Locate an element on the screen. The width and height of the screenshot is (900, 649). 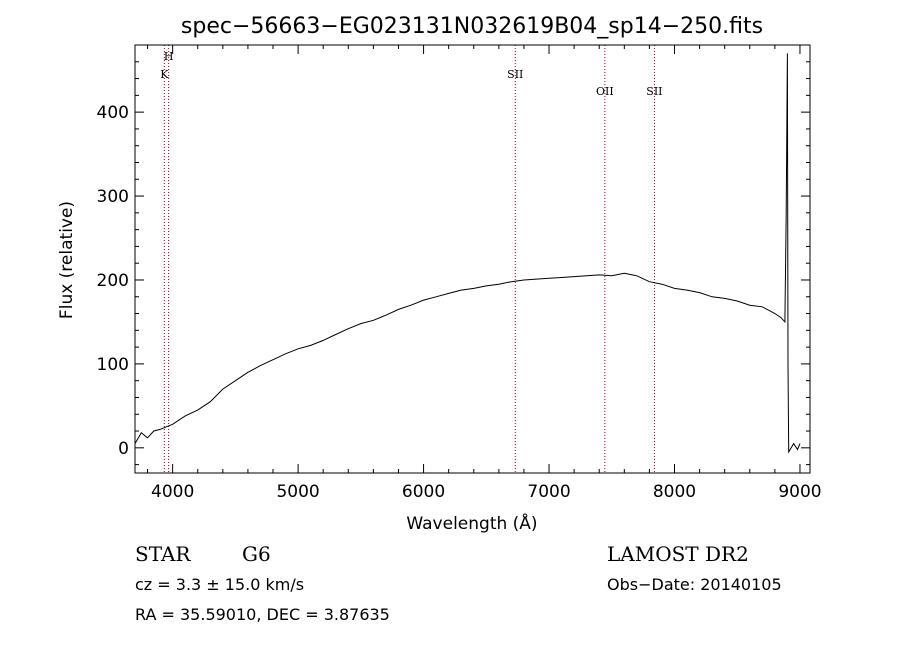
spectral-line-label-3: OII is located at coordinates (605, 91).